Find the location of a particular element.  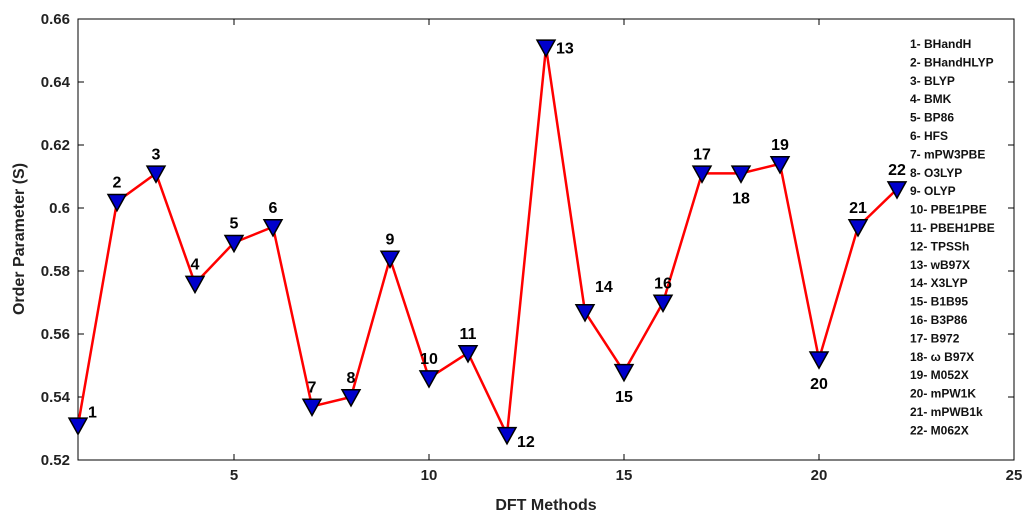

legend-entry: 21- mPWB1k is located at coordinates (946, 412).